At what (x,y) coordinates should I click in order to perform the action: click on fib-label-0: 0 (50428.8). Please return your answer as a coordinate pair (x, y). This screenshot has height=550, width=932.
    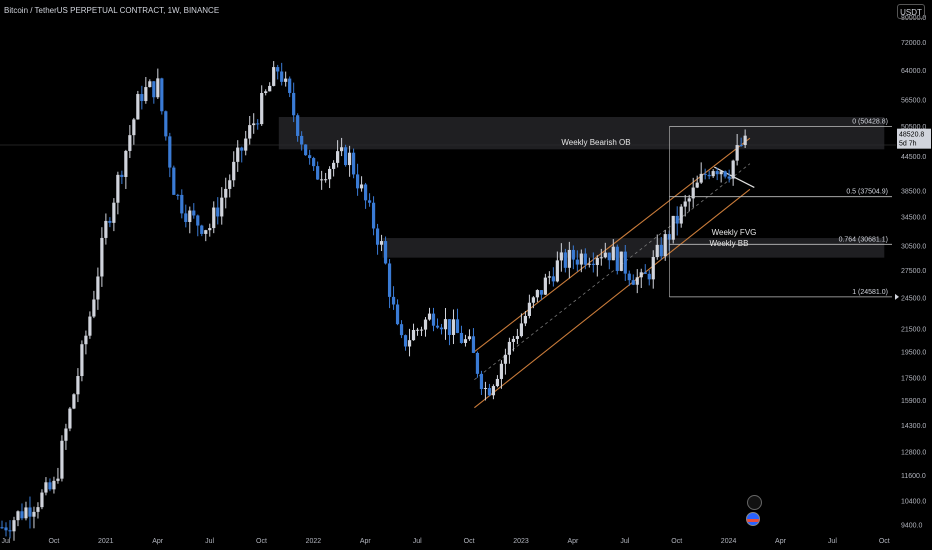
    Looking at the image, I should click on (870, 122).